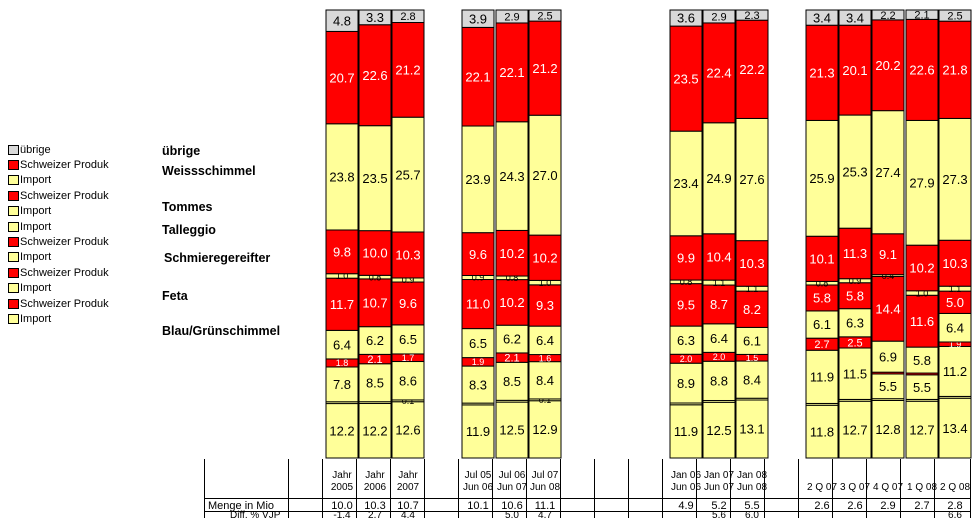 Image resolution: width=972 pixels, height=523 pixels. I want to click on menge-value: 2.6, so click(821, 506).